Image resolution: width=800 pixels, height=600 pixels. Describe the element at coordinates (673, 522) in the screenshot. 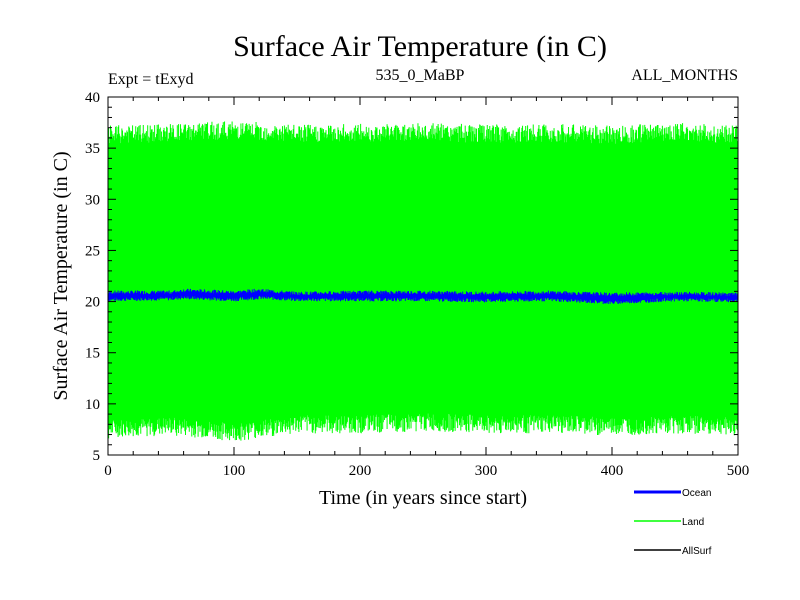

I see `legend: Ocean Land AllSurf` at that location.